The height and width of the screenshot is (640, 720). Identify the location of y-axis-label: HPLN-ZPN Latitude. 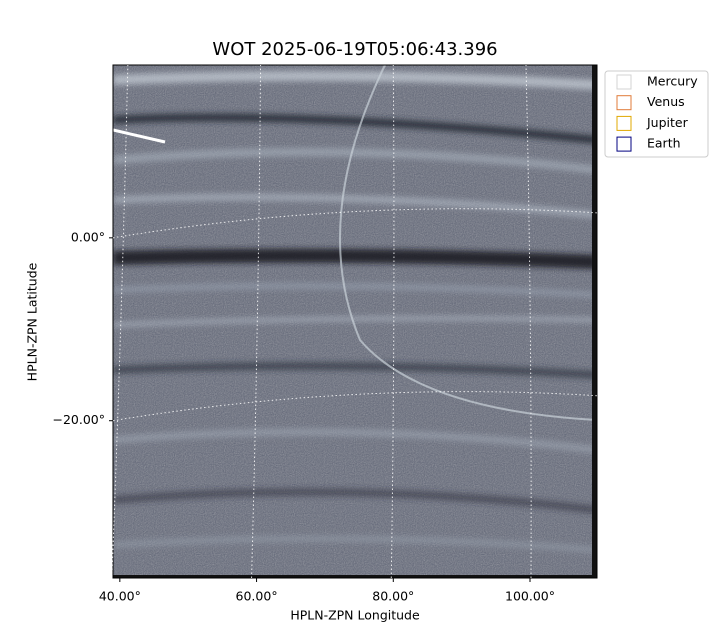
(32, 321).